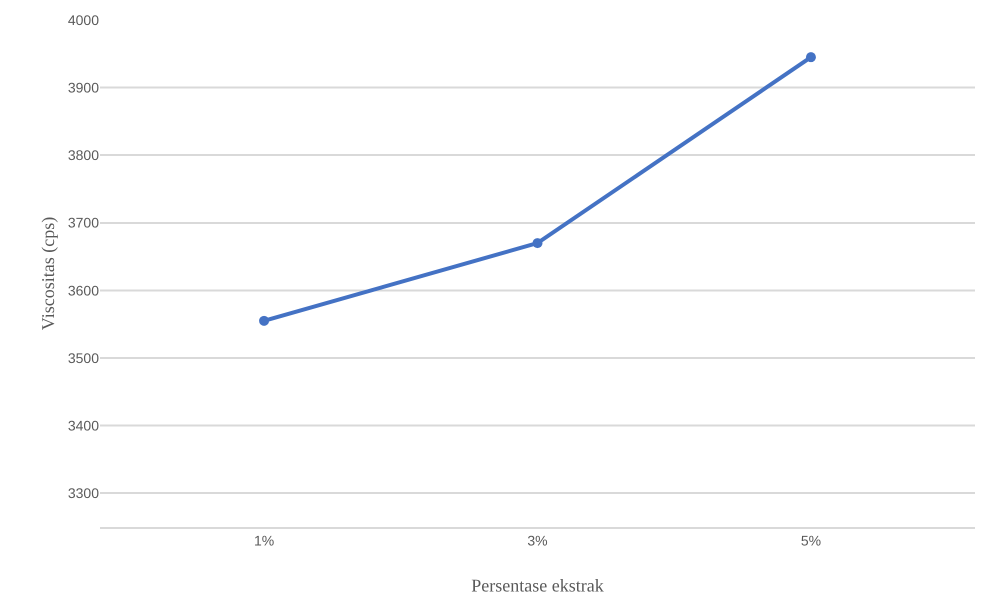 This screenshot has width=983, height=597. Describe the element at coordinates (84, 222) in the screenshot. I see `y-tick-label: 3700` at that location.